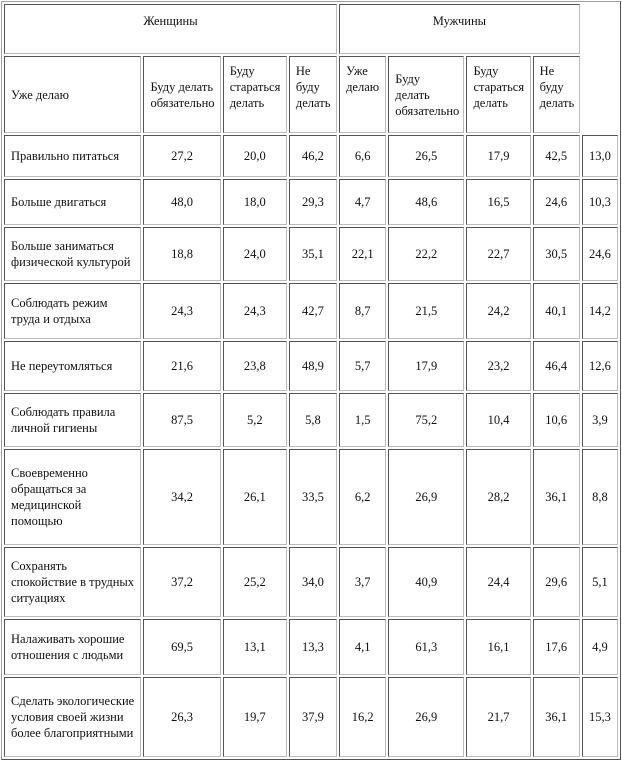 Image resolution: width=622 pixels, height=760 pixels. I want to click on value-cell: 29,3, so click(313, 202).